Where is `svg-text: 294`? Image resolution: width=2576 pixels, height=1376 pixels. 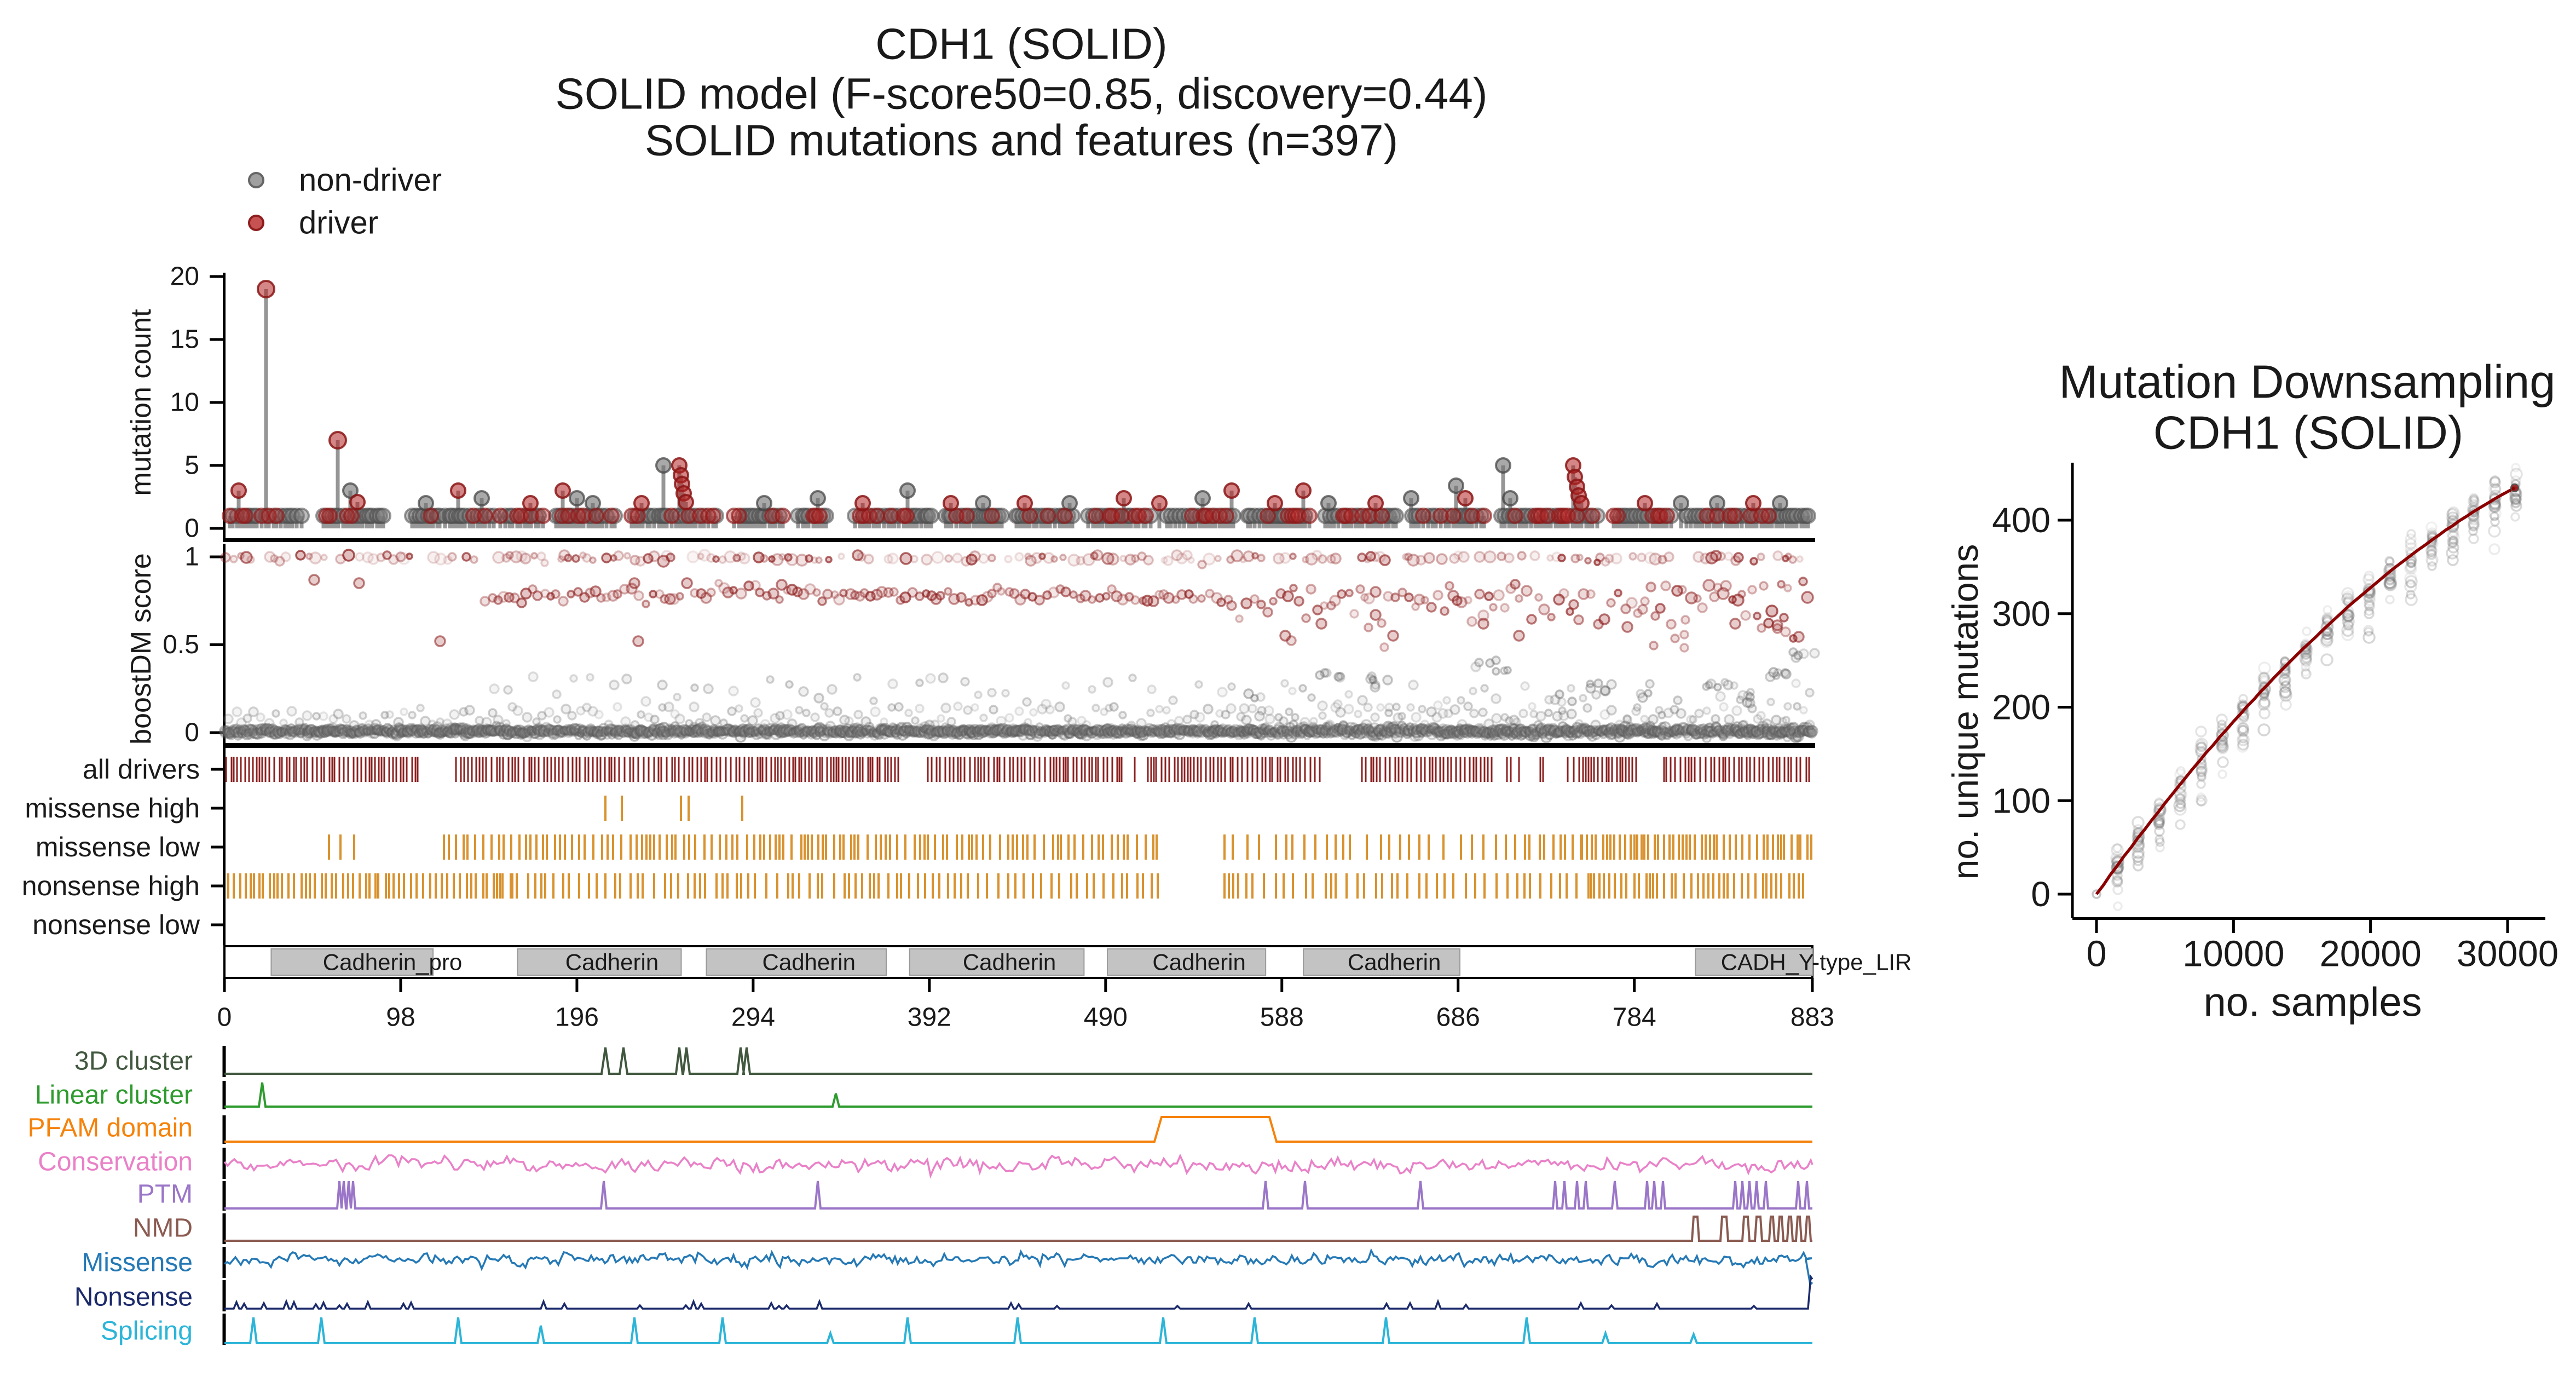 svg-text: 294 is located at coordinates (753, 1017).